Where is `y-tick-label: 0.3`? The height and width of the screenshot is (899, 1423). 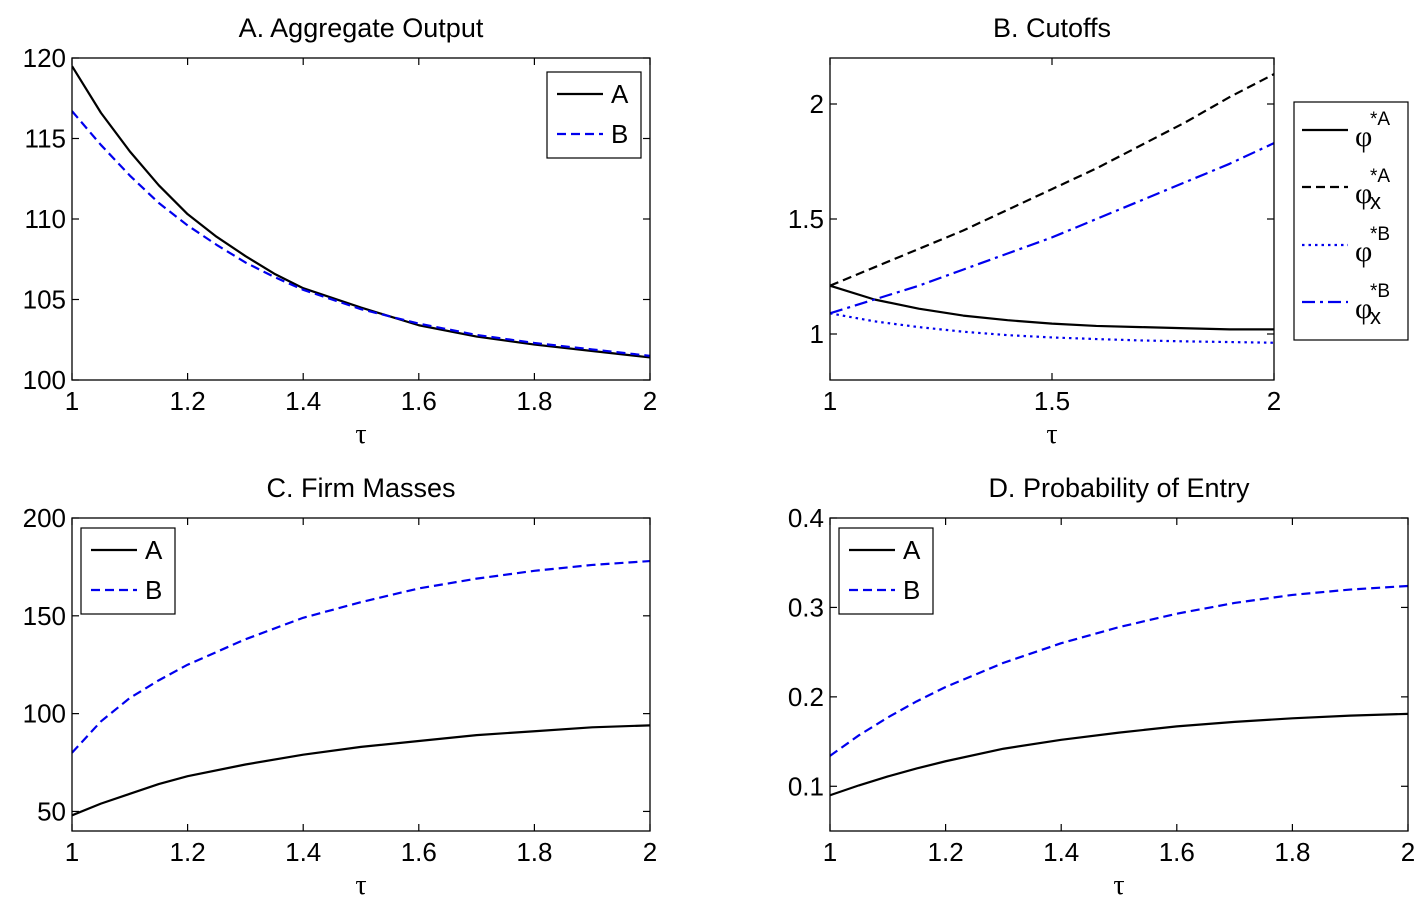 y-tick-label: 0.3 is located at coordinates (806, 607).